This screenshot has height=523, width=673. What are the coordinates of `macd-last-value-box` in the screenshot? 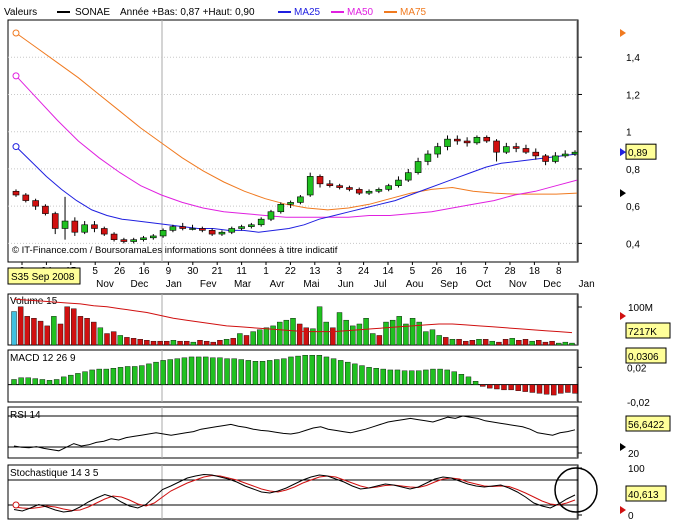 It's located at (646, 355).